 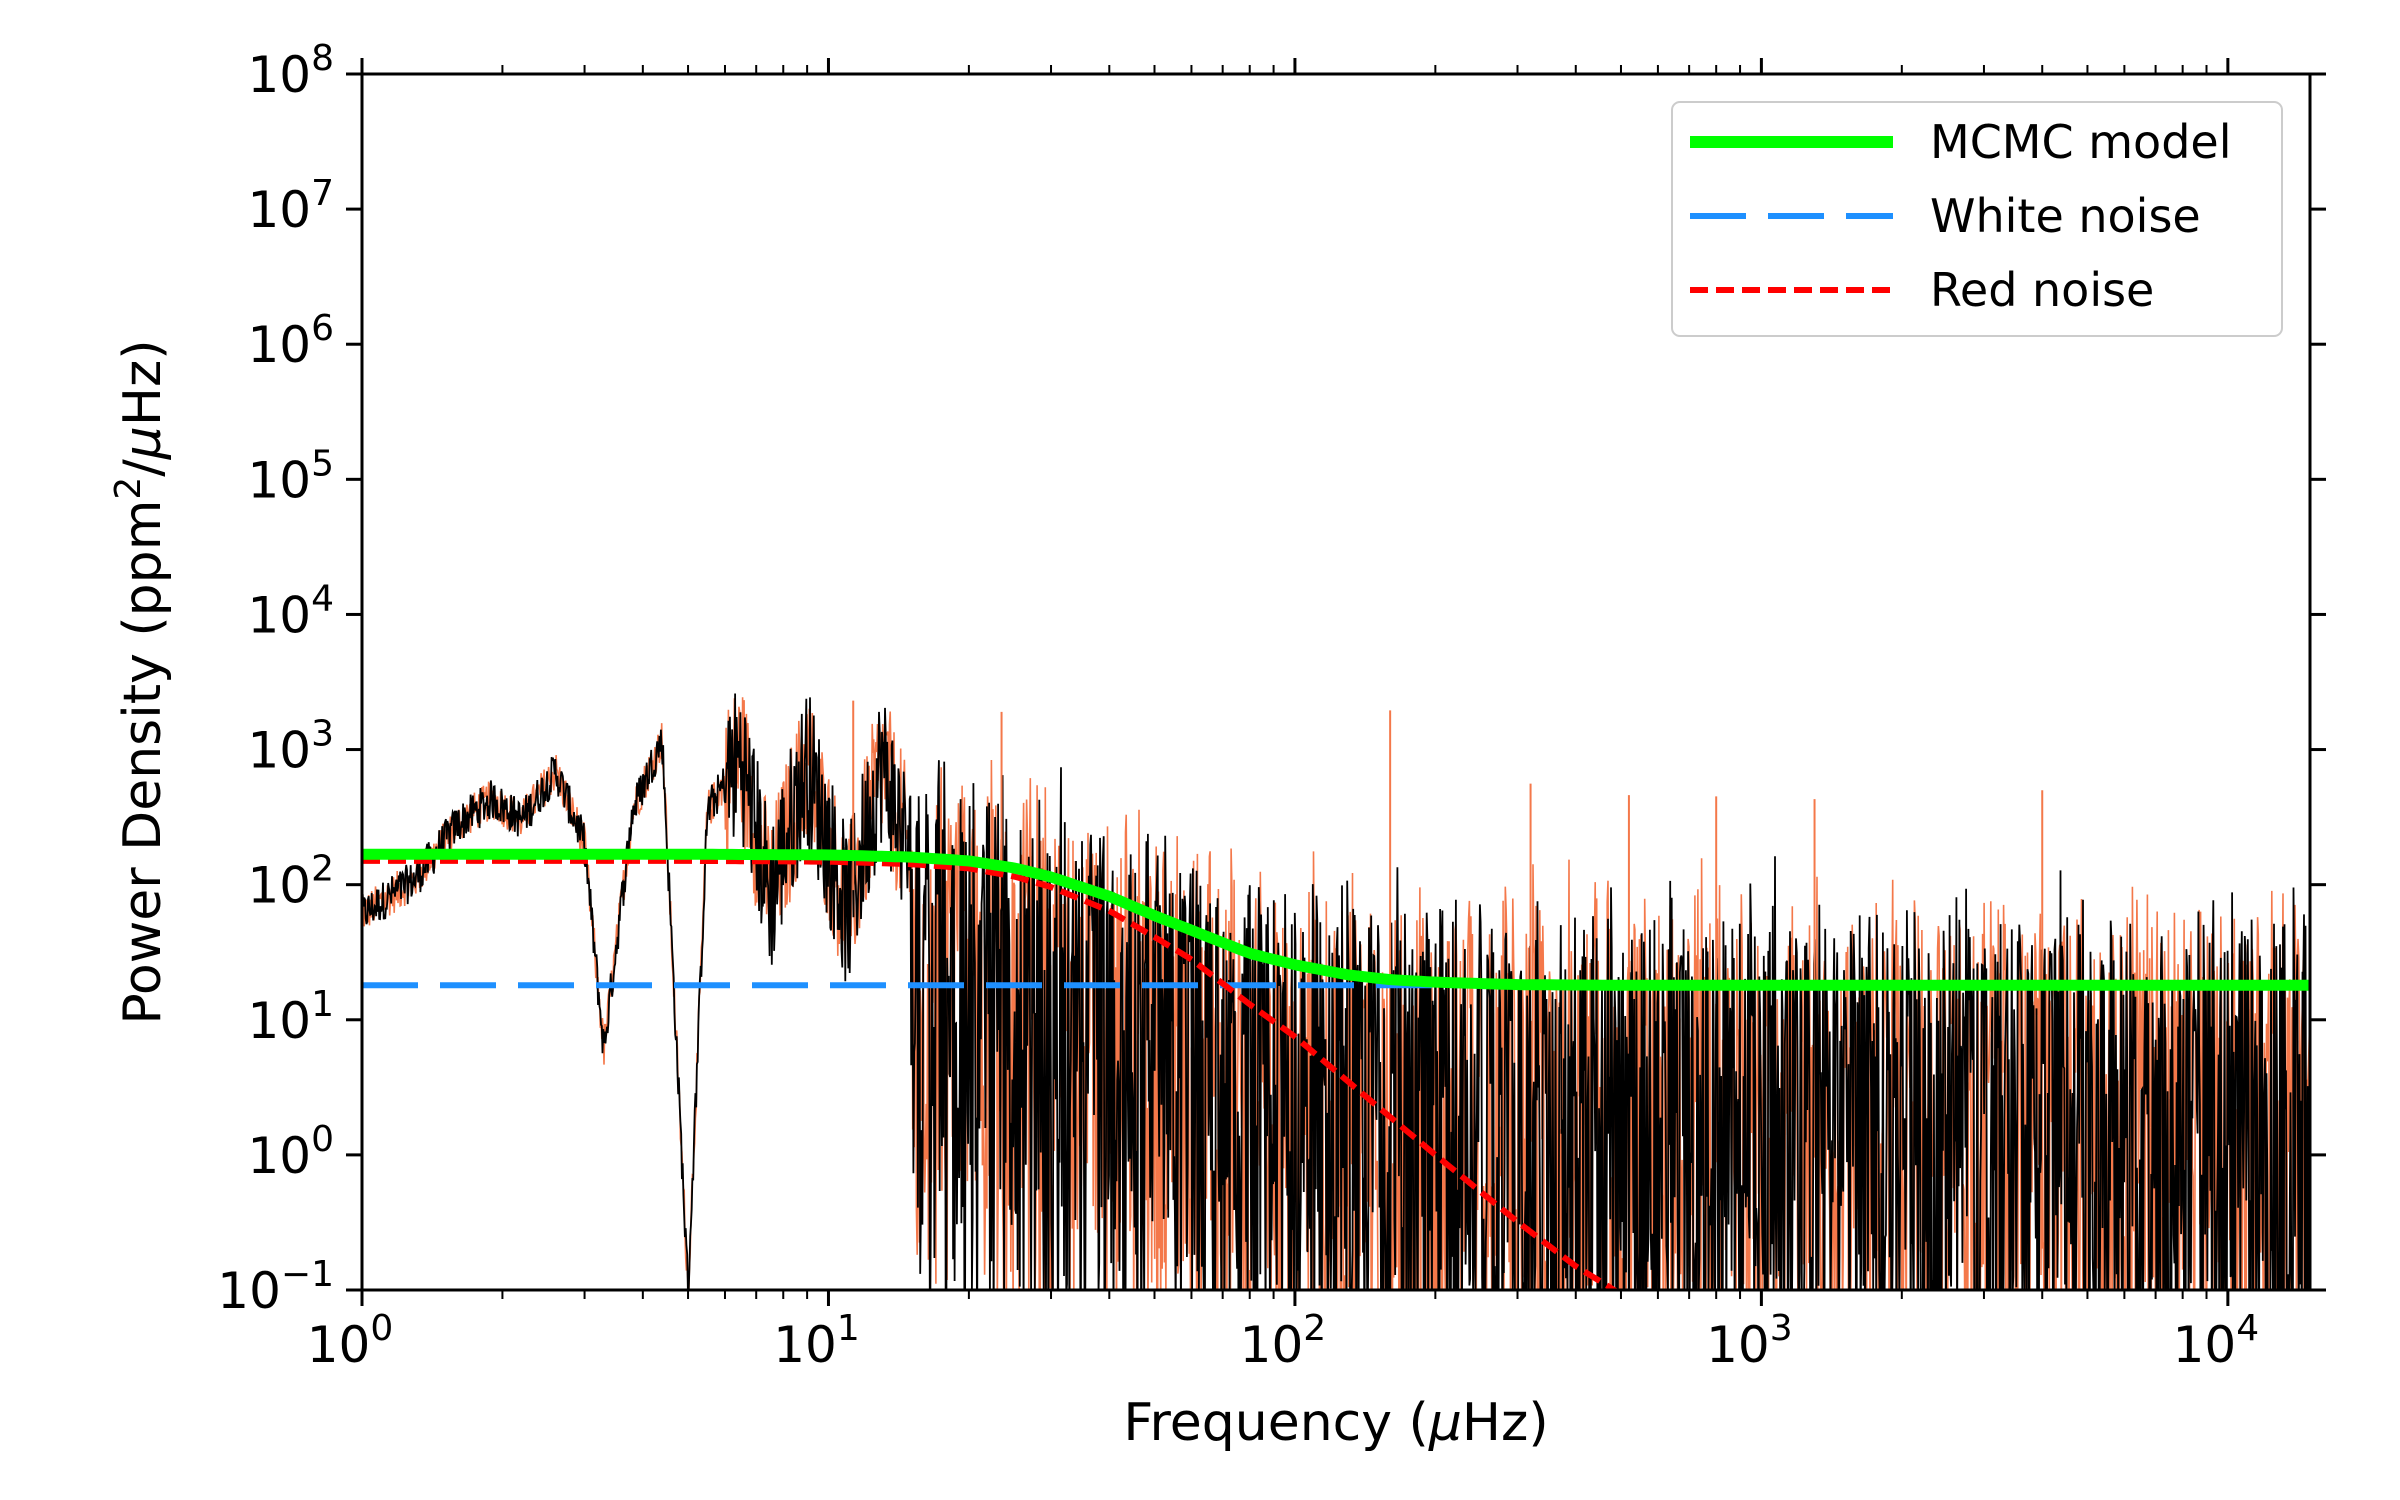 I want to click on legend-label-red-noise: Red noise, so click(x=2042, y=290).